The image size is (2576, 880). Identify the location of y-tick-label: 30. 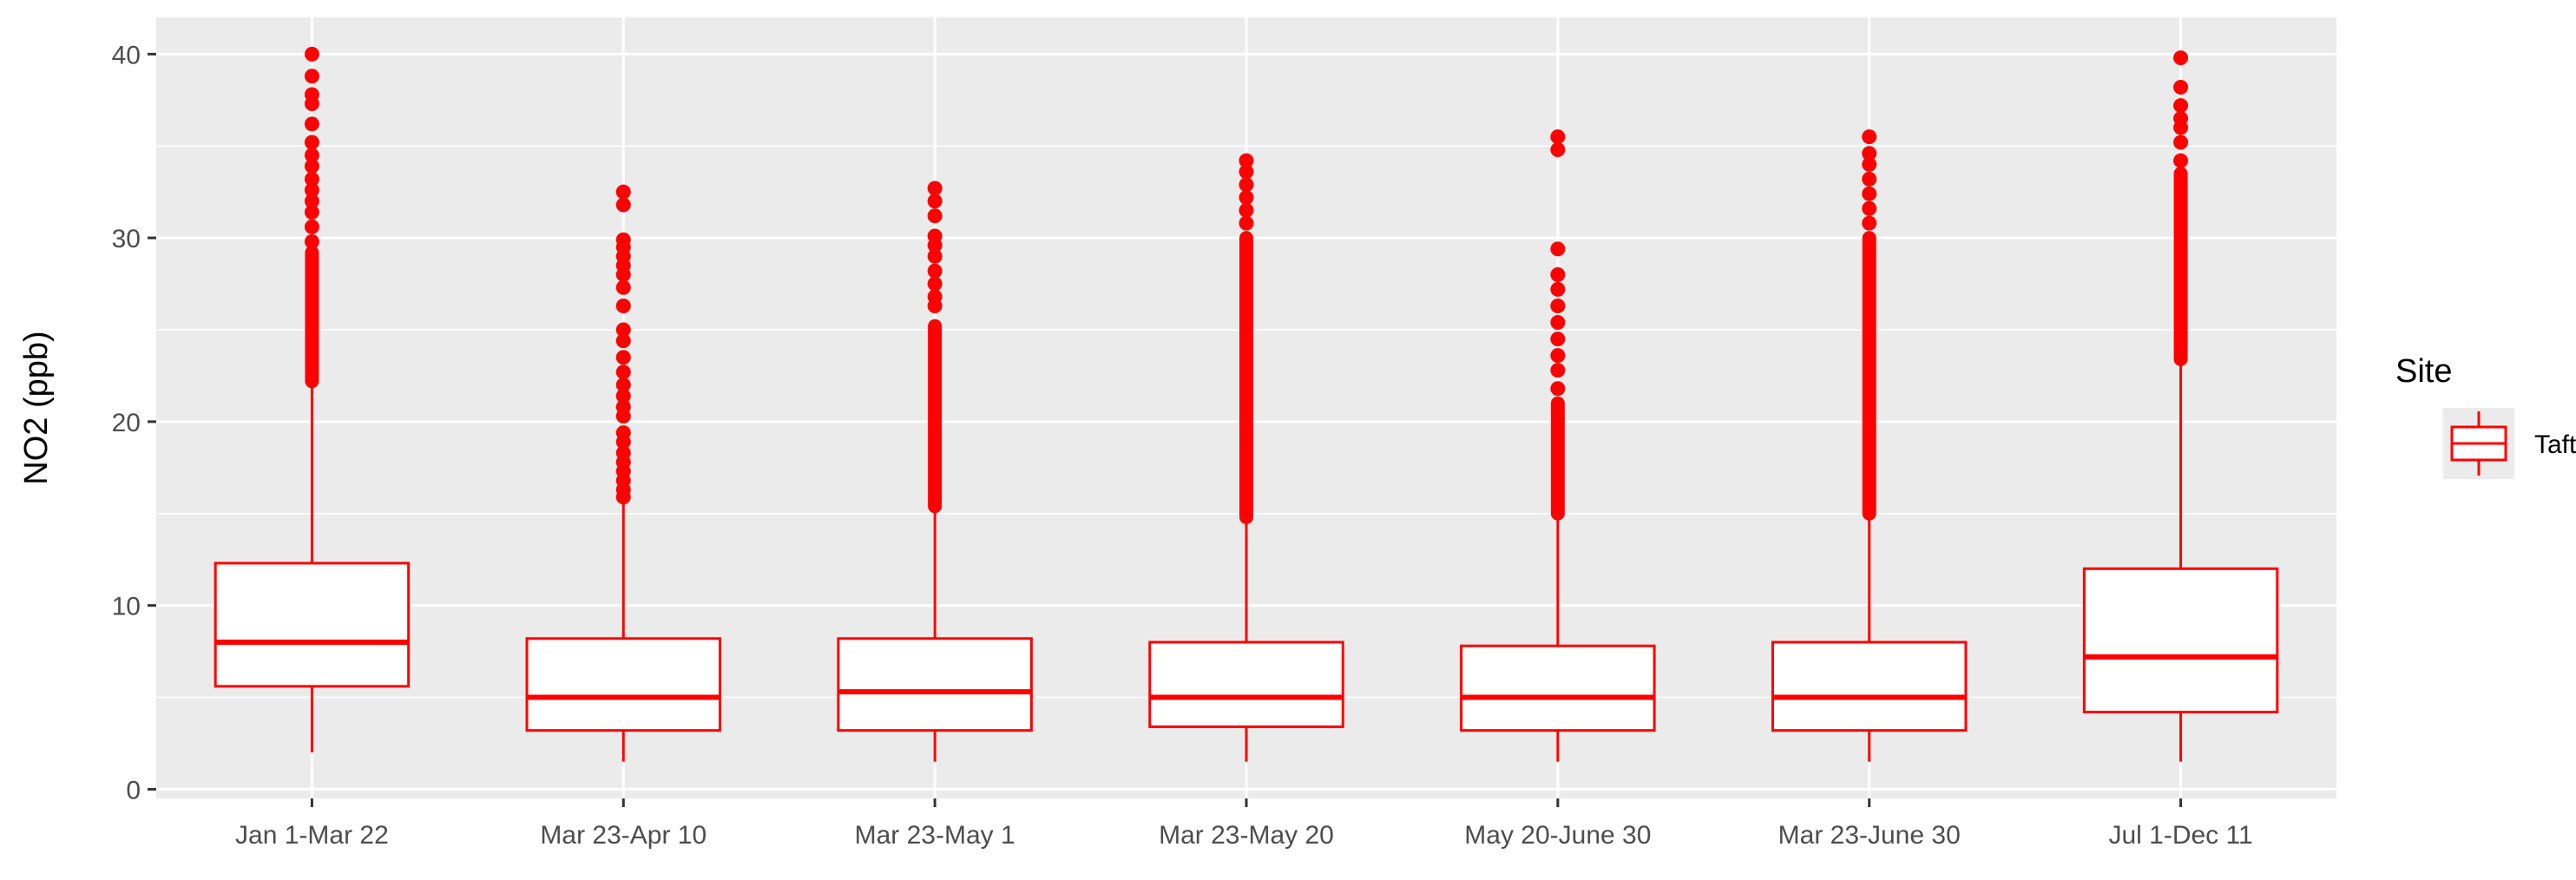
(126, 239).